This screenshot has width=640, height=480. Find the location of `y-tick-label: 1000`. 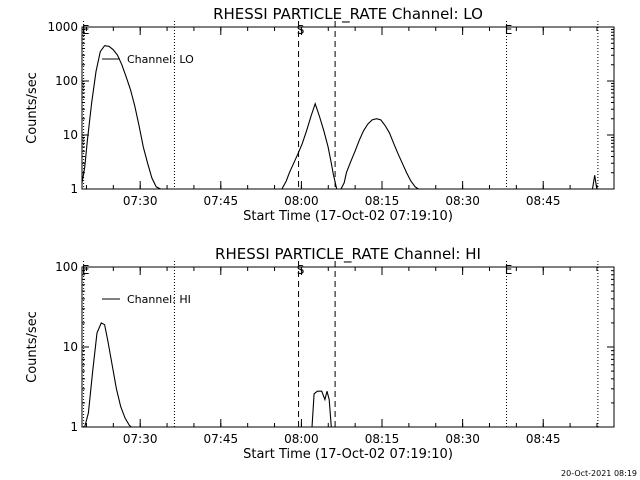

y-tick-label: 1000 is located at coordinates (62, 27).